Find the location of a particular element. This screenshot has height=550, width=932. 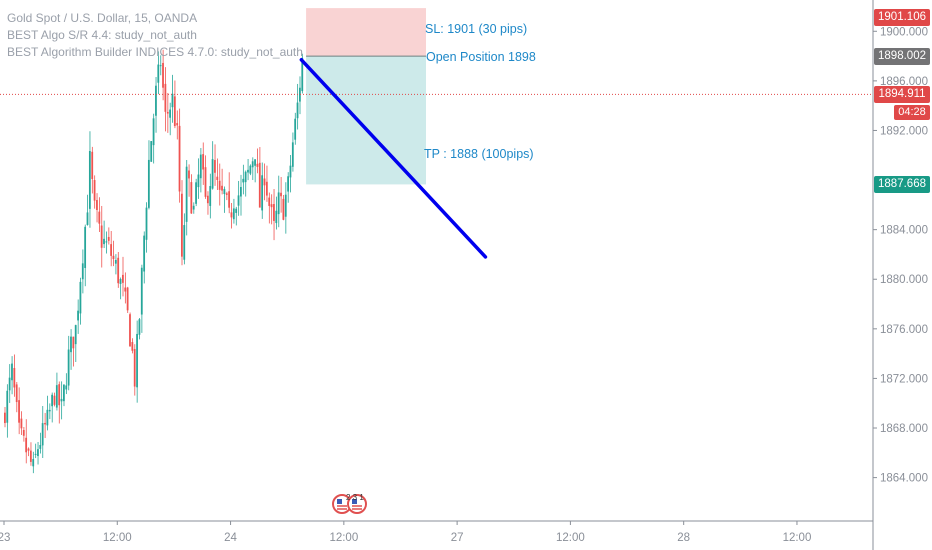

trend-line is located at coordinates (393, 158).